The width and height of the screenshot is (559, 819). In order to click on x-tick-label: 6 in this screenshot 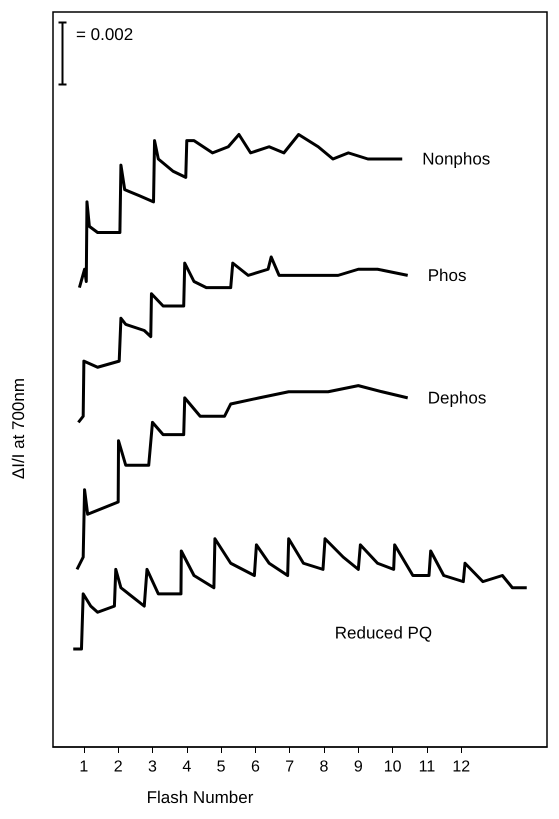, I will do `click(255, 767)`.